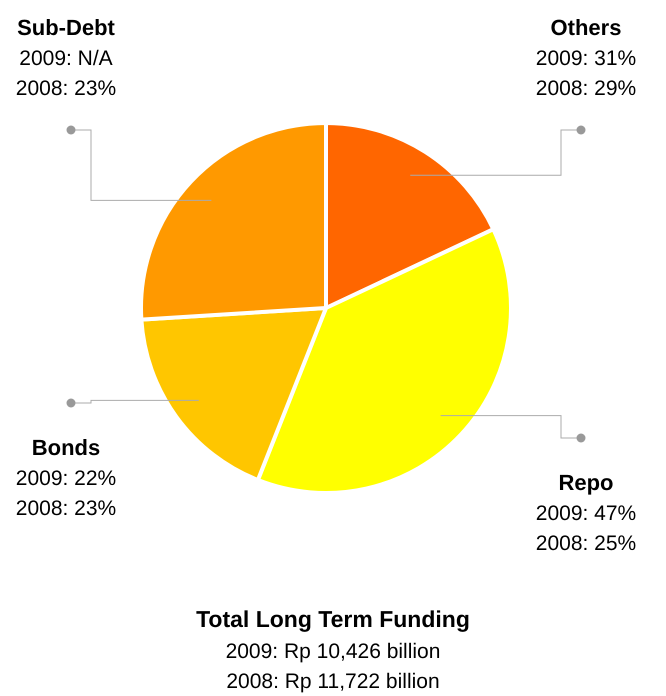 The height and width of the screenshot is (696, 666). I want to click on slice-label: Repo, so click(586, 482).